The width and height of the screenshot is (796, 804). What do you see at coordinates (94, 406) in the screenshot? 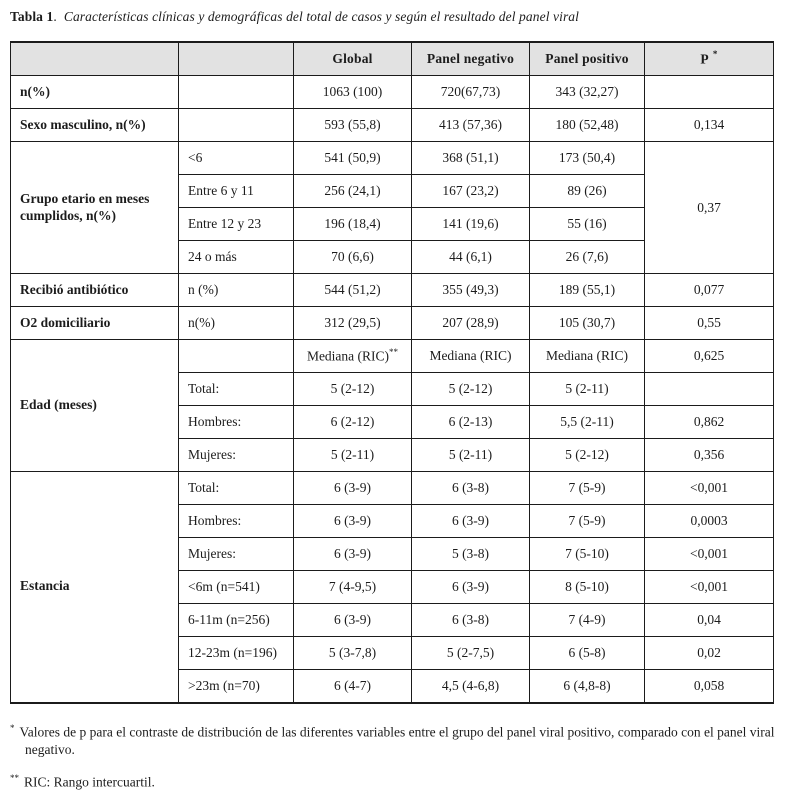
I see `cell-label-edad: Edad (meses)` at bounding box center [94, 406].